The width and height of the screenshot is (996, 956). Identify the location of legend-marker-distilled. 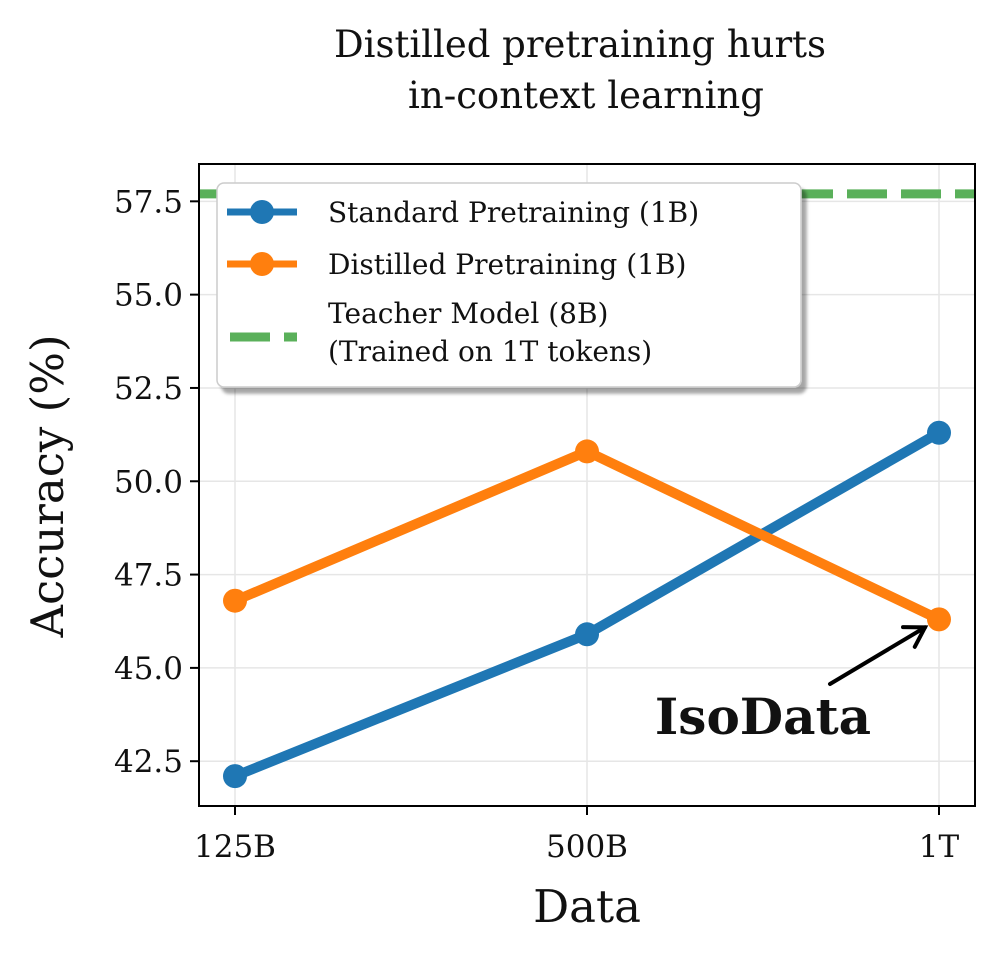
(262, 264).